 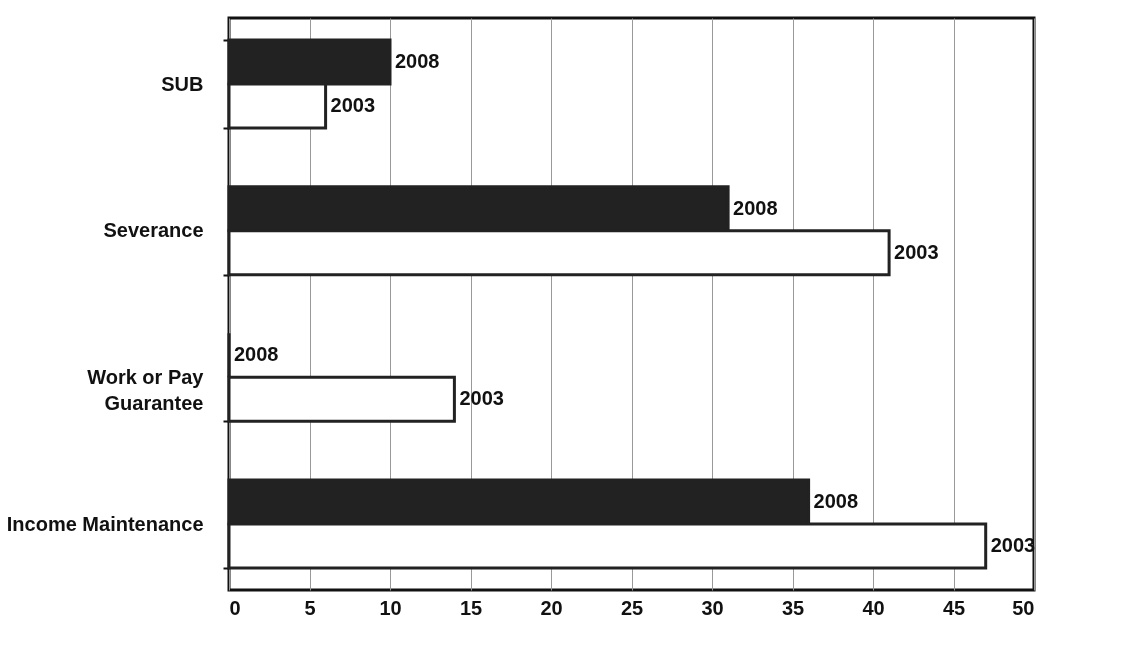 What do you see at coordinates (471, 607) in the screenshot?
I see `x-tick-label: 15` at bounding box center [471, 607].